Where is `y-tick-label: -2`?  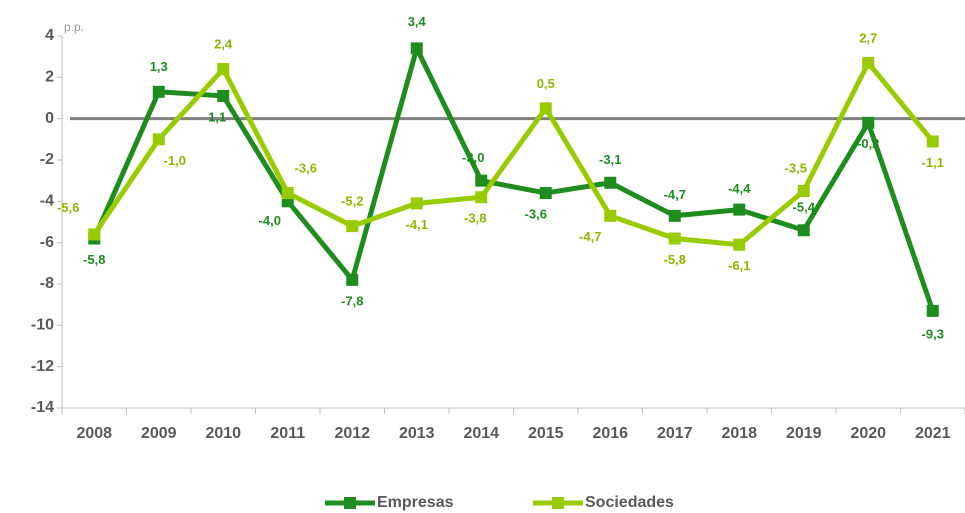
y-tick-label: -2 is located at coordinates (47, 159).